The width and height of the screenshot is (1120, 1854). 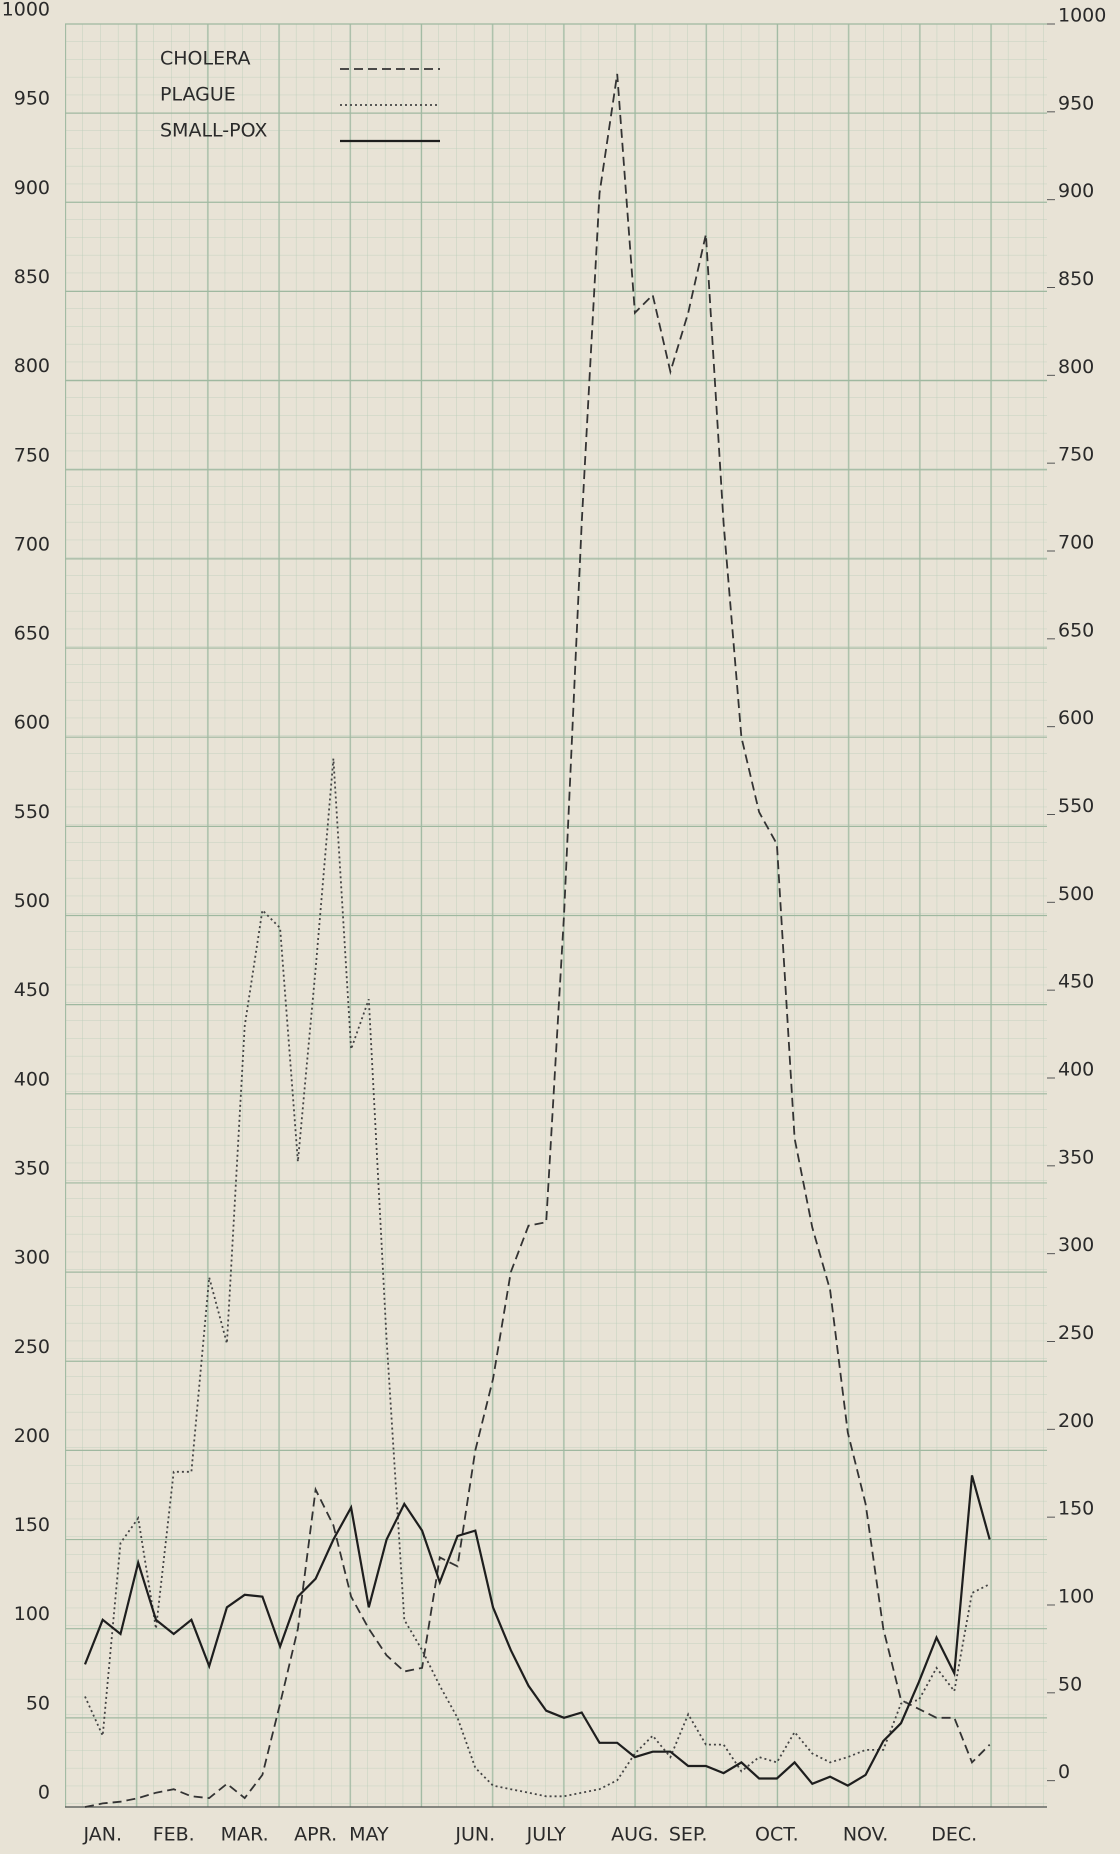 What do you see at coordinates (32, 188) in the screenshot?
I see `y-tick-label: 900` at bounding box center [32, 188].